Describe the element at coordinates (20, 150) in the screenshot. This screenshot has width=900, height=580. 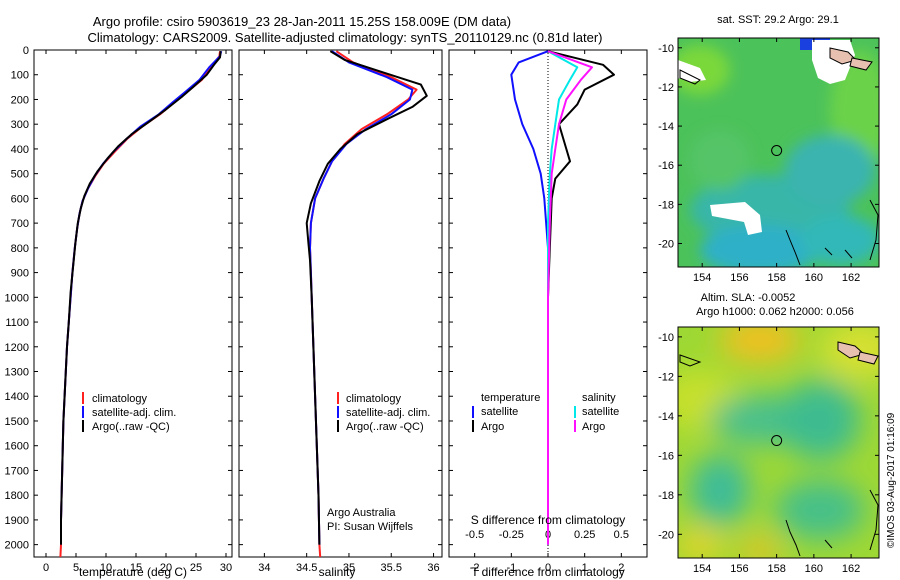
I see `depth-tick-label: 400` at that location.